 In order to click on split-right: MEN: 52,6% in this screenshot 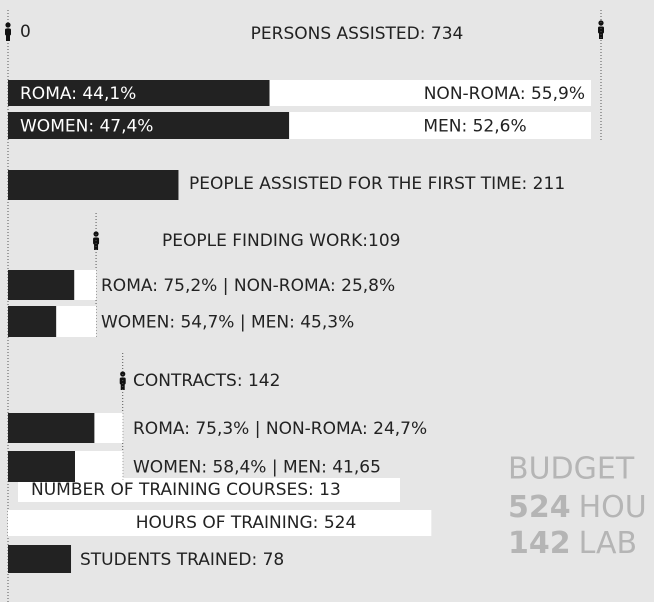, I will do `click(474, 127)`.